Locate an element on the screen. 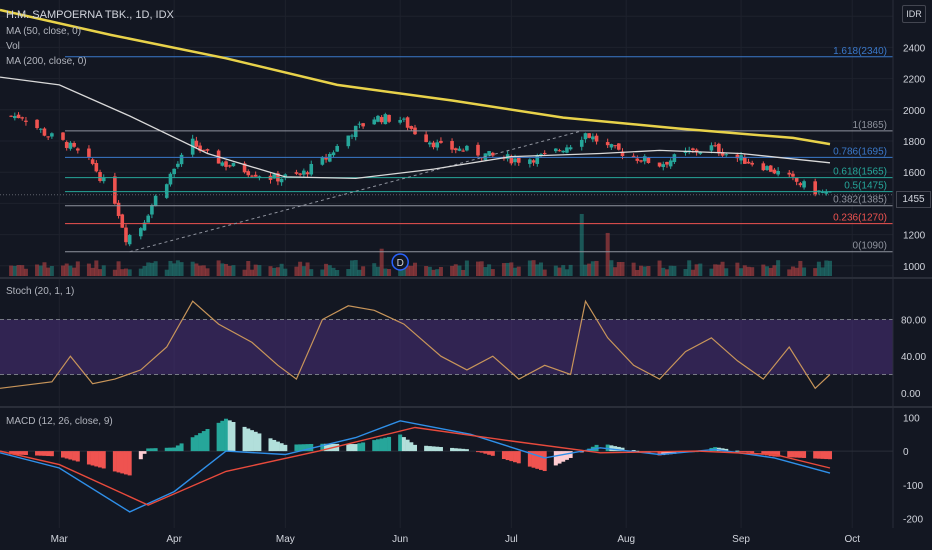 This screenshot has width=932, height=550. ma200-legend: MA (200, close, 0) is located at coordinates (46, 61).